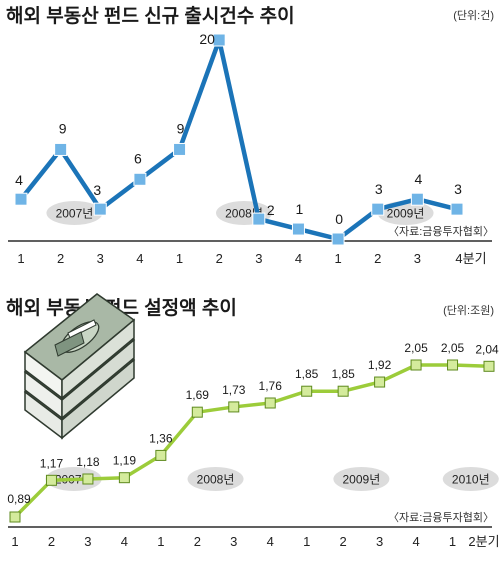  I want to click on c2-value-label: 1,36, so click(161, 438).